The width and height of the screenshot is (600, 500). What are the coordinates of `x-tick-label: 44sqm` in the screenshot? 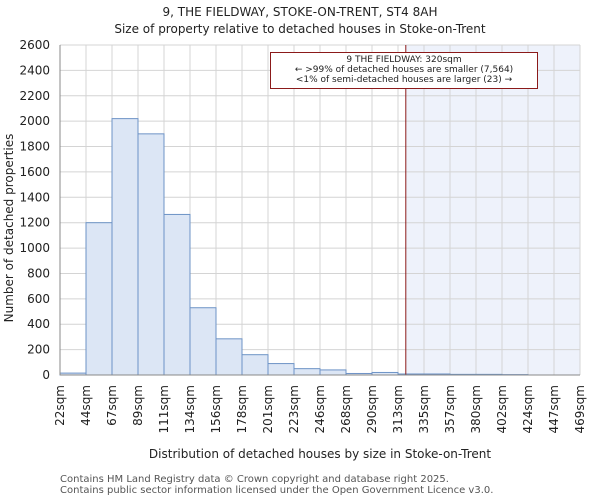 It's located at (86, 405).